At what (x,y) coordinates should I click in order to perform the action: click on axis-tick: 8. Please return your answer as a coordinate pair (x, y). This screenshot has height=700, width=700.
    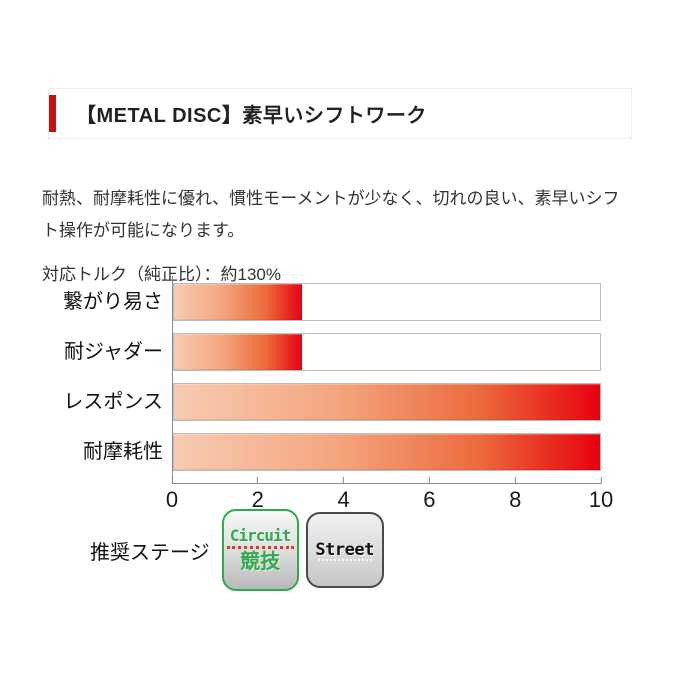
    Looking at the image, I should click on (515, 495).